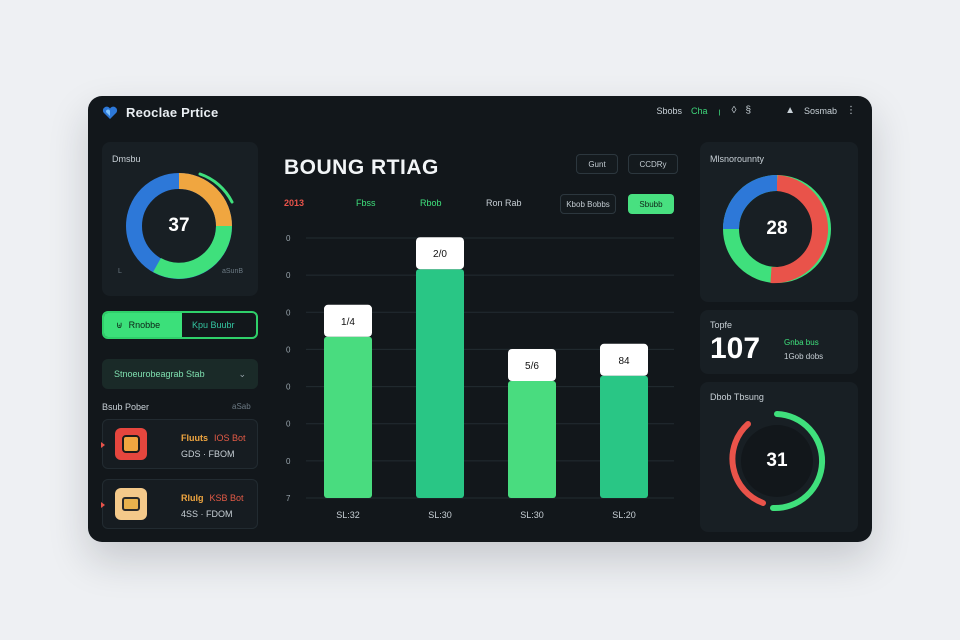 The height and width of the screenshot is (640, 960). I want to click on toggle-option-inactive: Kpu Buubr, so click(219, 325).